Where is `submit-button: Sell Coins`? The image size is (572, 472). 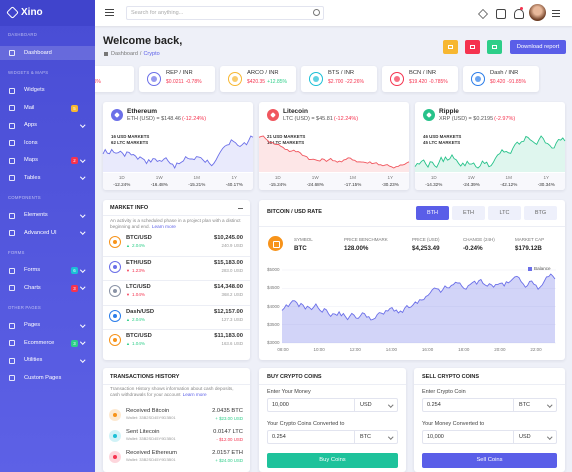 submit-button: Sell Coins is located at coordinates (489, 460).